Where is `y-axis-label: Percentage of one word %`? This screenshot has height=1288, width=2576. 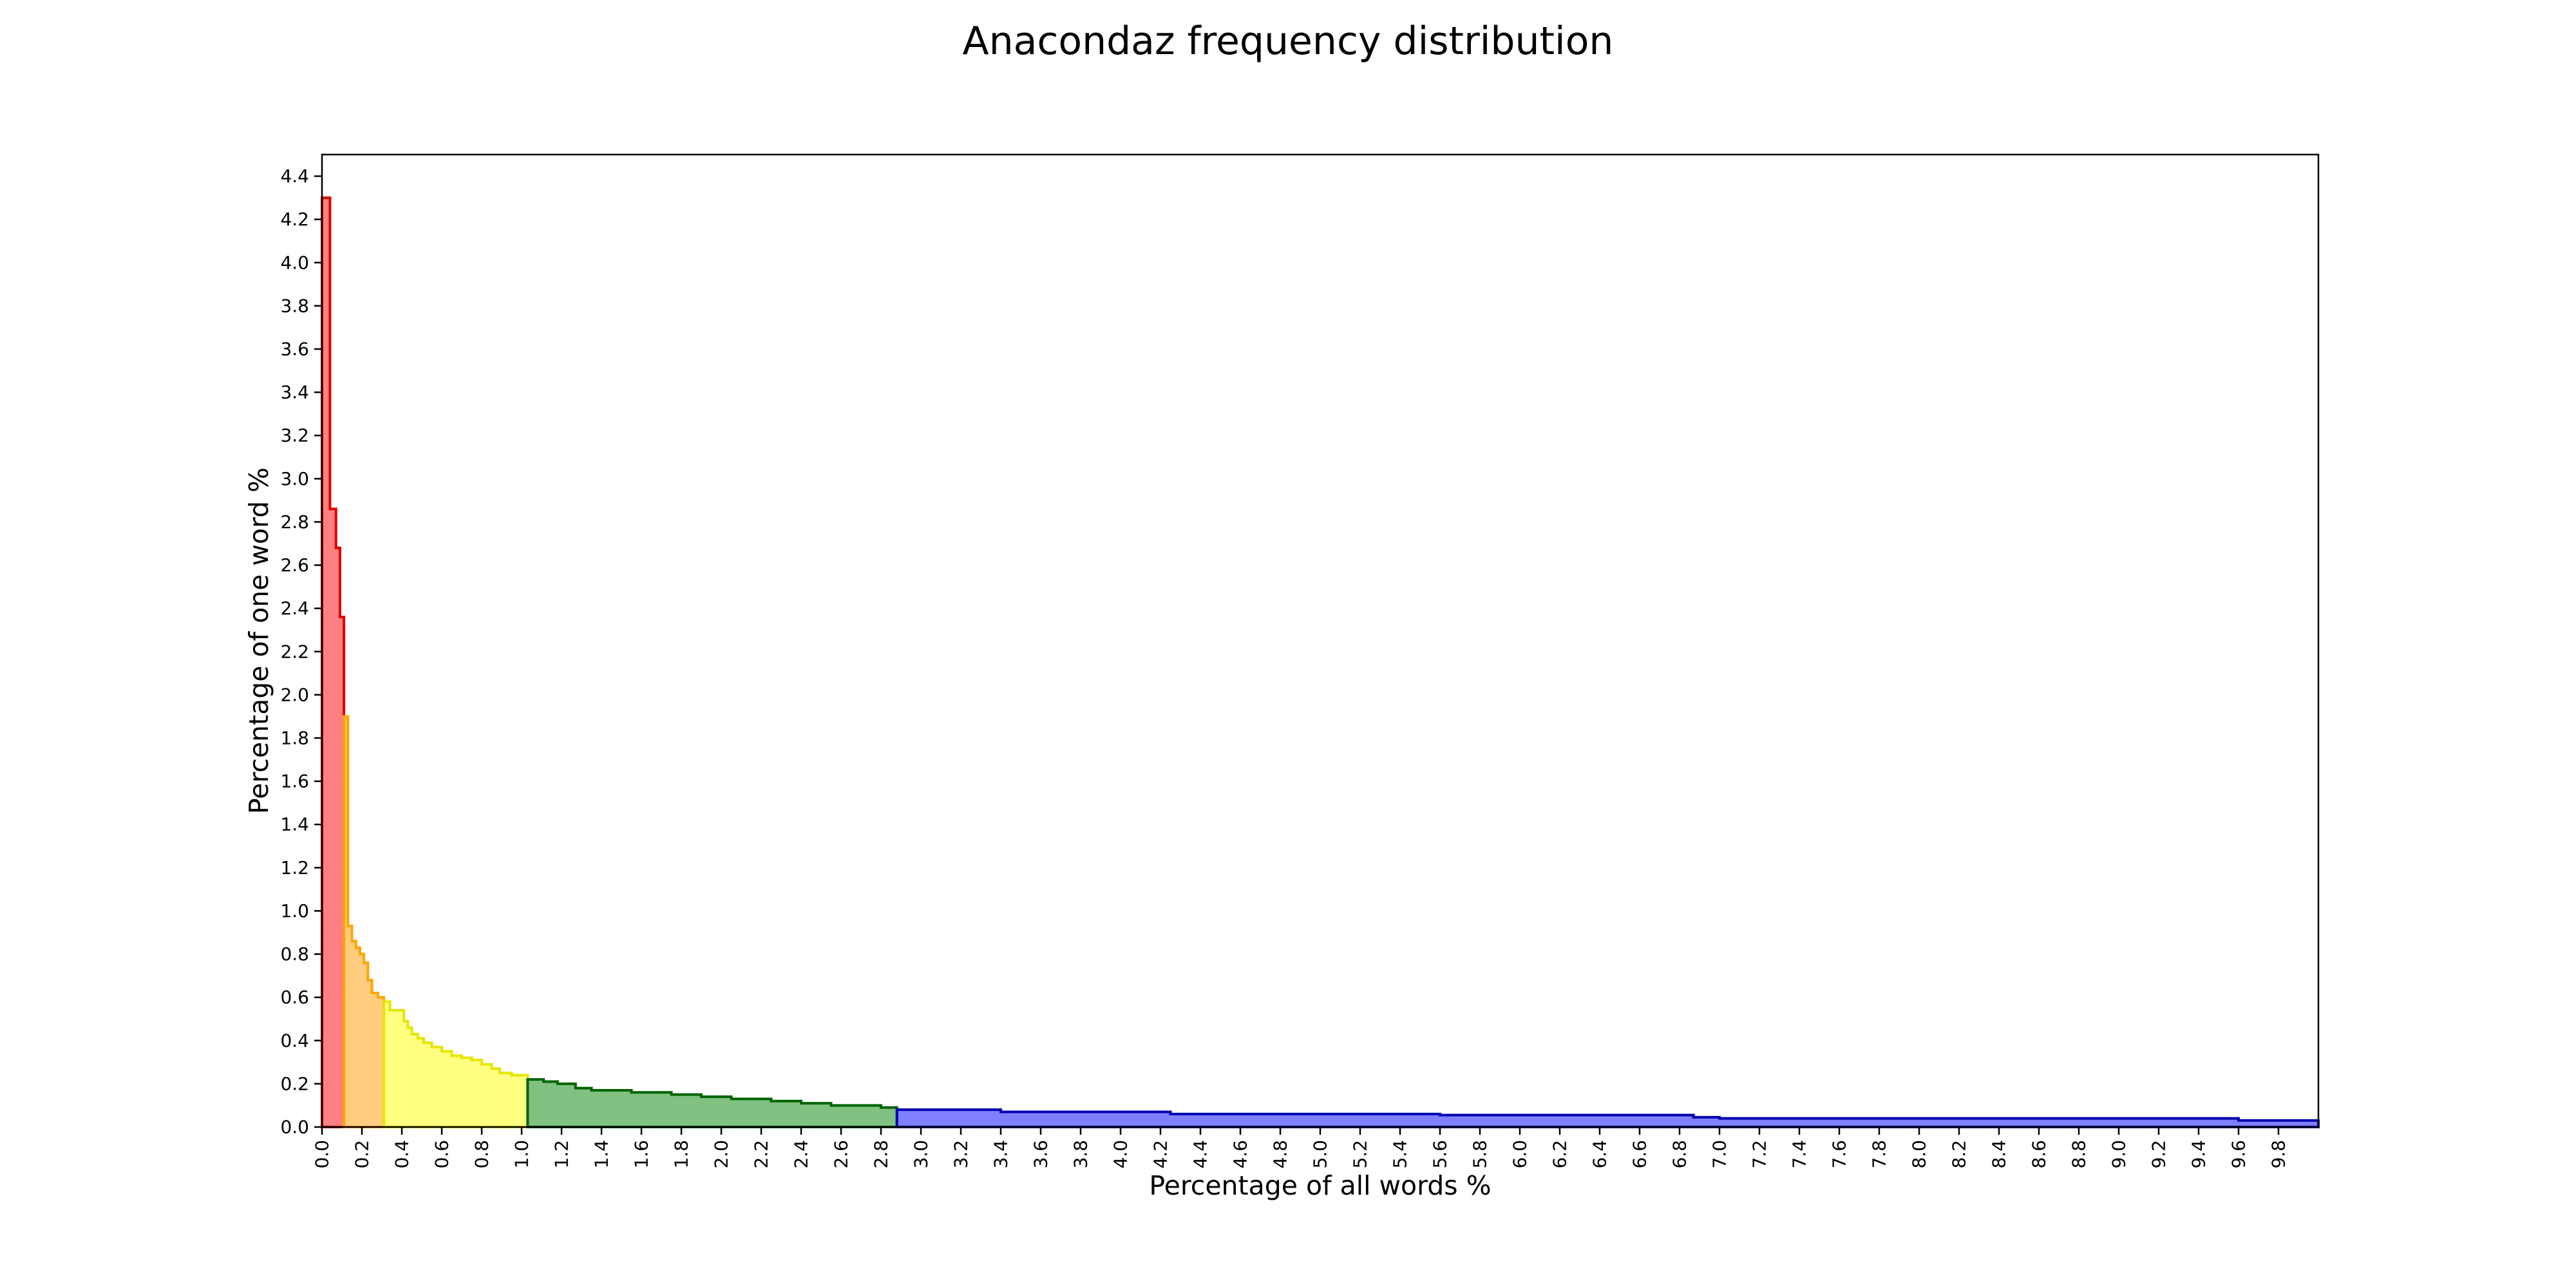
y-axis-label: Percentage of one word % is located at coordinates (258, 641).